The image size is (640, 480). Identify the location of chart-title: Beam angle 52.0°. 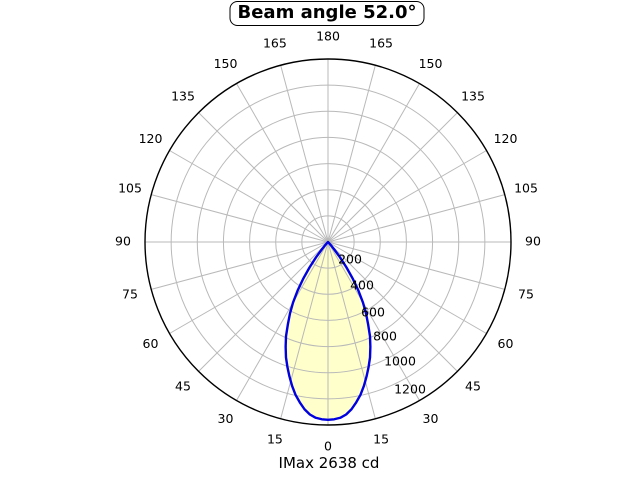
(327, 13).